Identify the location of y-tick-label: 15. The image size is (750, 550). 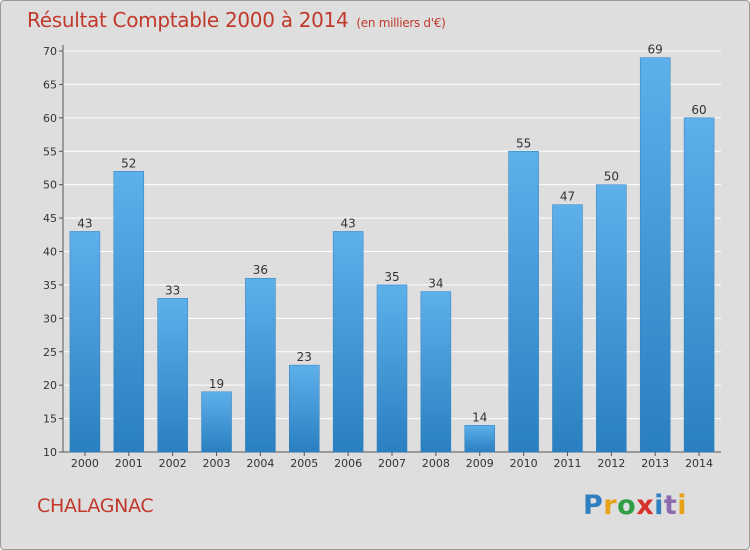
(50, 419).